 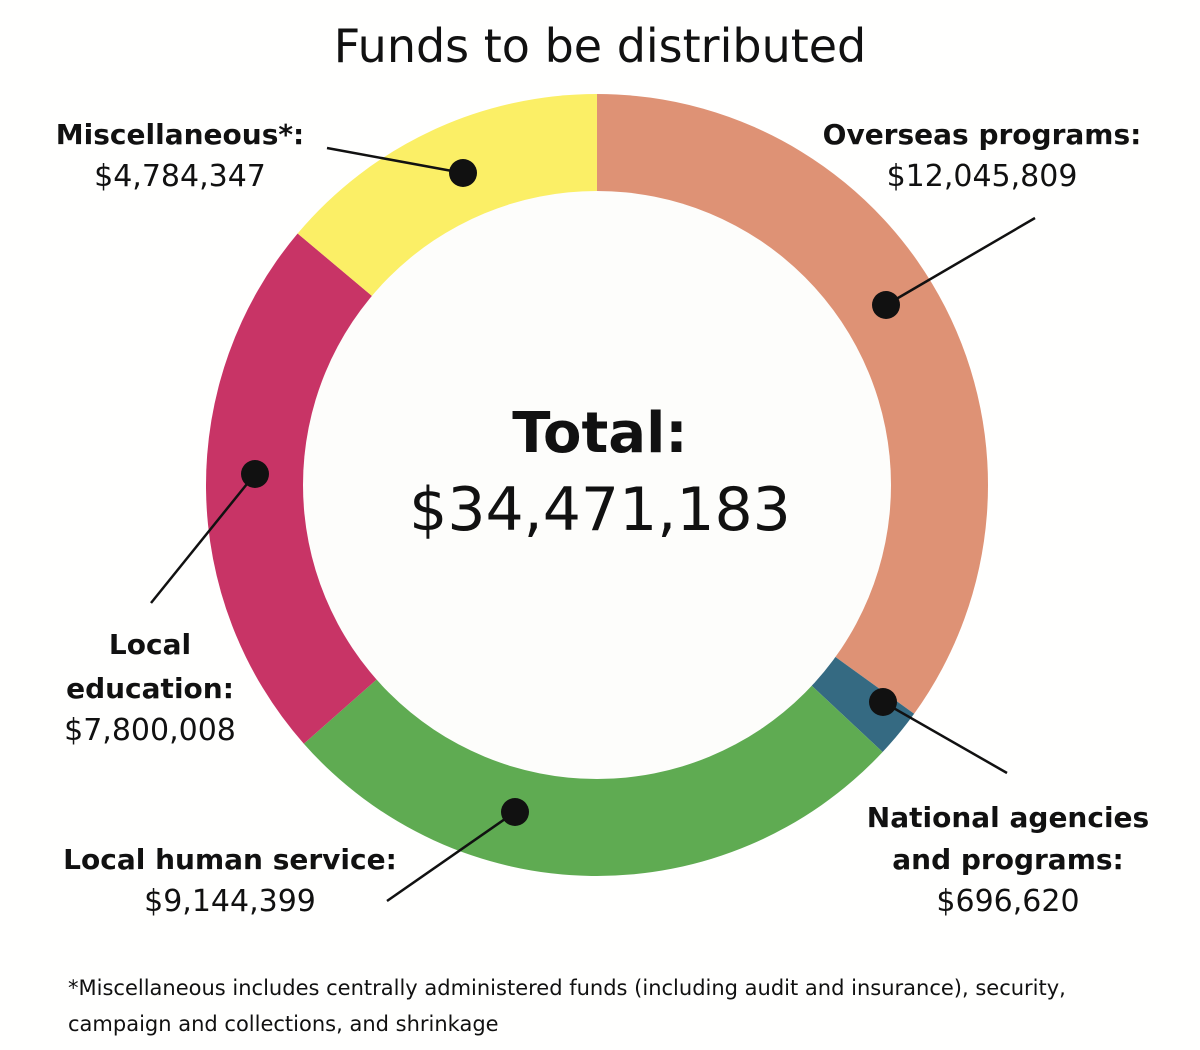 I want to click on center-value: $34,471,183, so click(x=600, y=510).